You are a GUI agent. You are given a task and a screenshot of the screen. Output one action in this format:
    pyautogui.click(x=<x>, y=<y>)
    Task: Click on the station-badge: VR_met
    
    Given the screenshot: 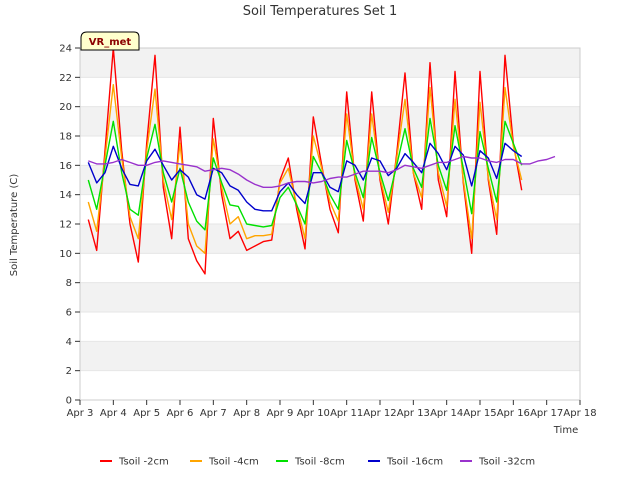 What is the action you would take?
    pyautogui.click(x=110, y=41)
    